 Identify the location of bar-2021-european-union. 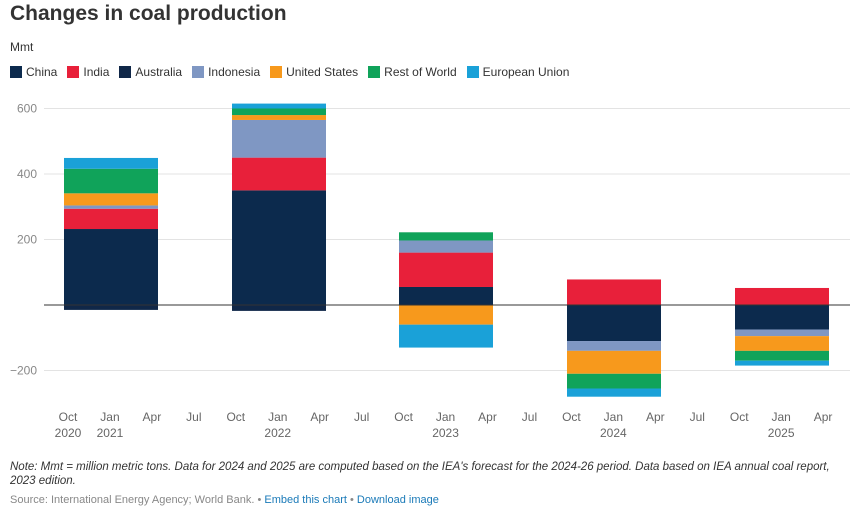
(111, 163).